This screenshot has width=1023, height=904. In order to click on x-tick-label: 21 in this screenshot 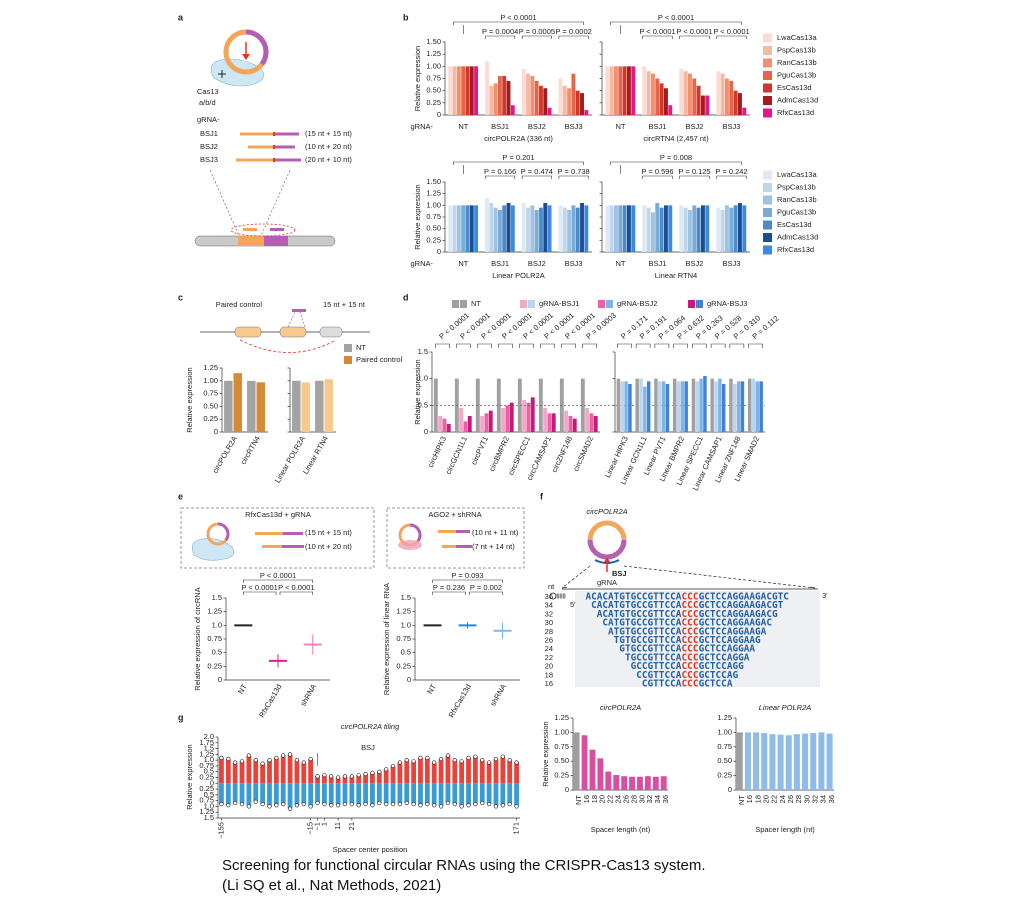, I will do `click(351, 826)`.